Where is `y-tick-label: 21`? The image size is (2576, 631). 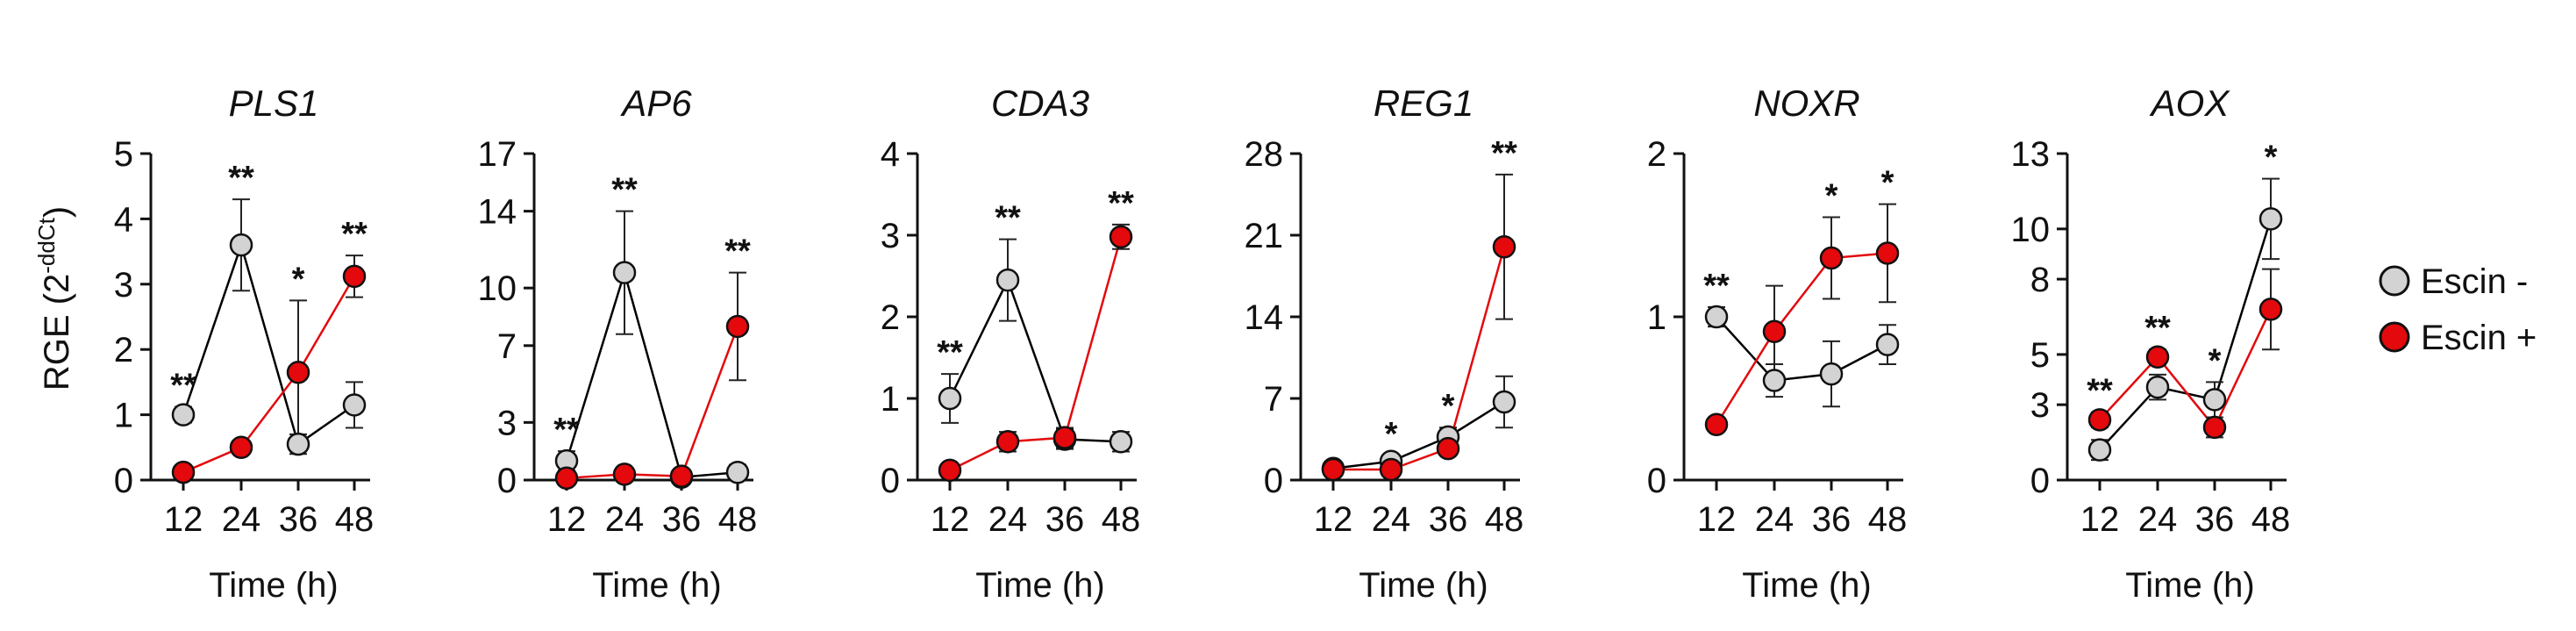 y-tick-label: 21 is located at coordinates (1264, 236).